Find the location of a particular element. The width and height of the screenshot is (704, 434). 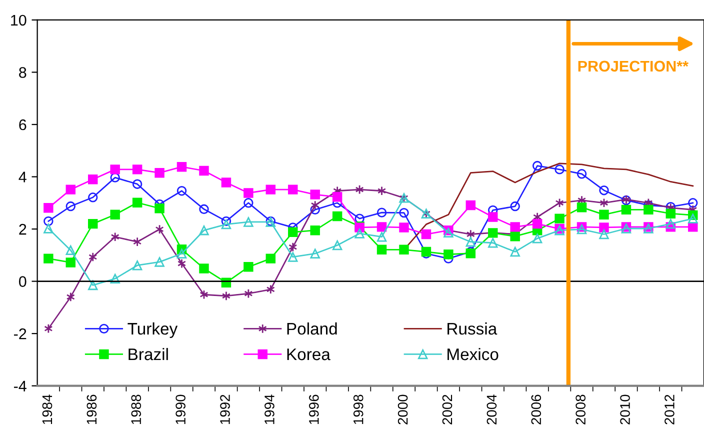

x-tick-label: 1988 is located at coordinates (136, 409).